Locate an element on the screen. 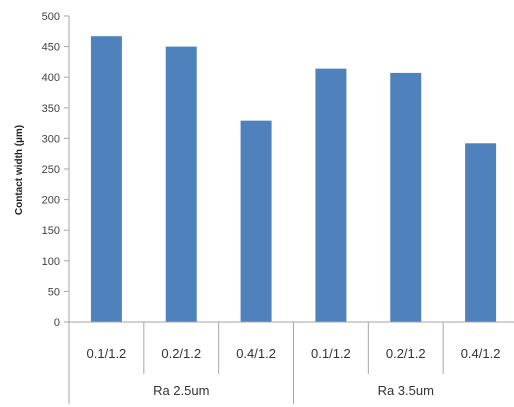 This screenshot has height=407, width=514. y-tick-label: 450 is located at coordinates (51, 48).